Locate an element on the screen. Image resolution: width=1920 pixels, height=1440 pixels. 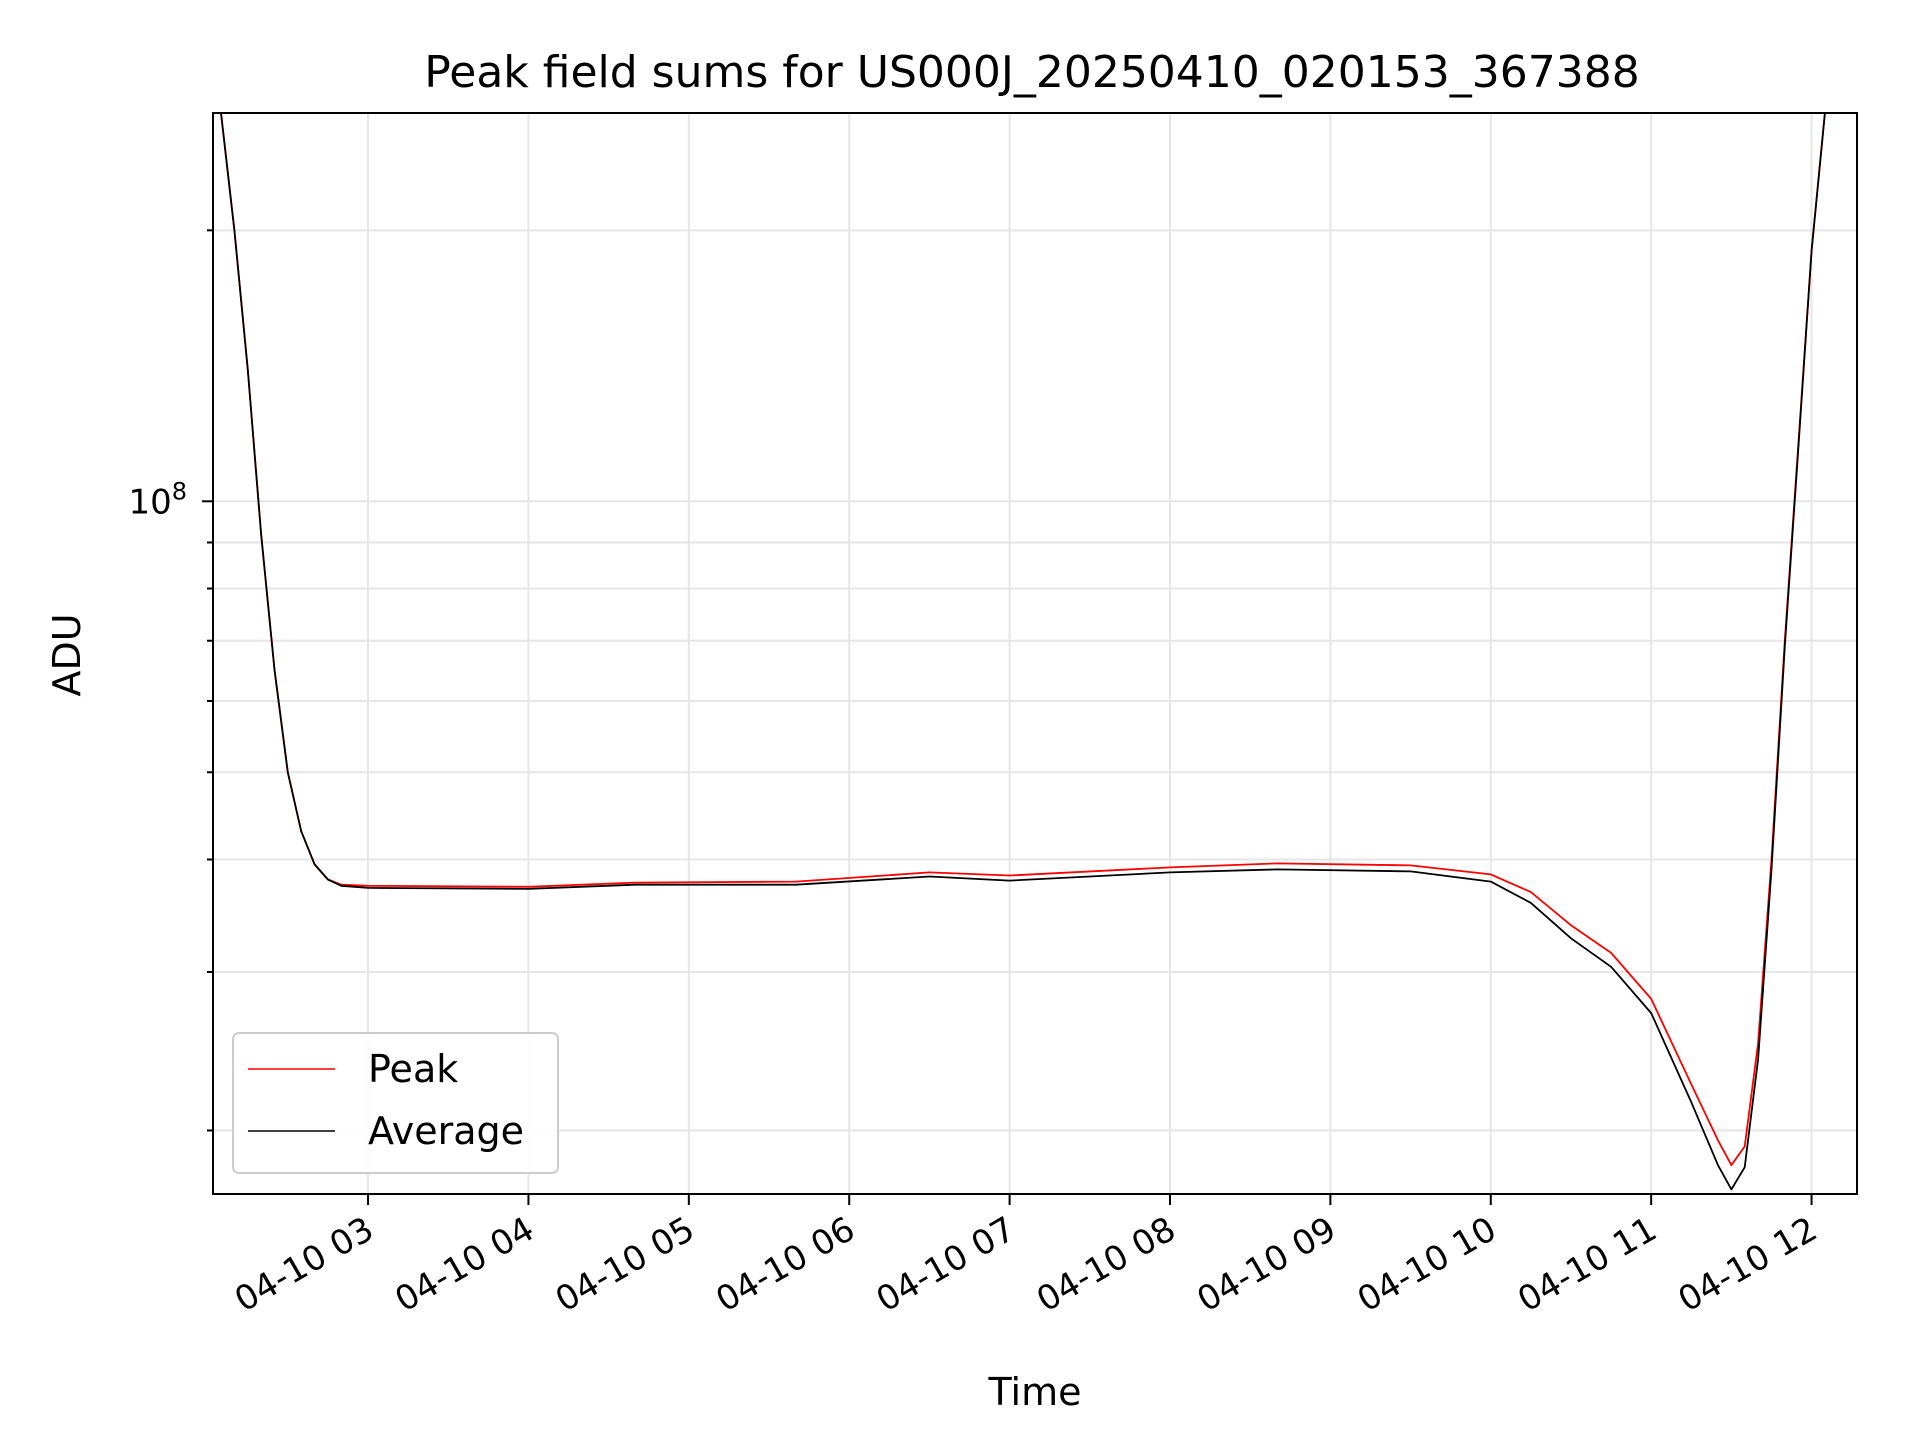
y-axis-label: ADU is located at coordinates (67, 654).